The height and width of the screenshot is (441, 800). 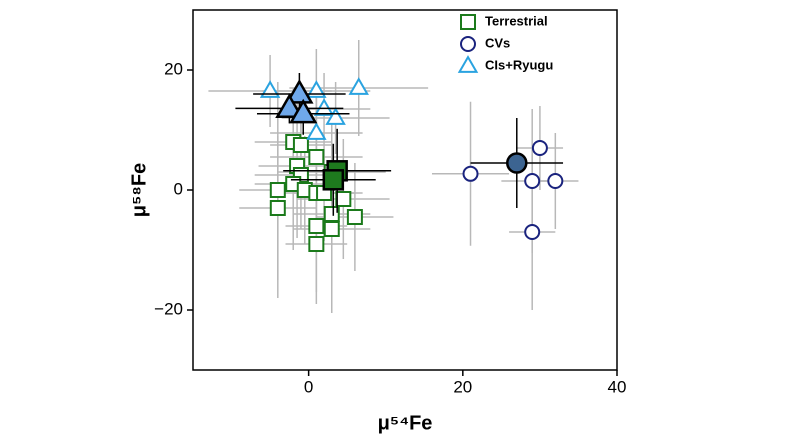 What do you see at coordinates (178, 188) in the screenshot?
I see `y-tick-label: 0` at bounding box center [178, 188].